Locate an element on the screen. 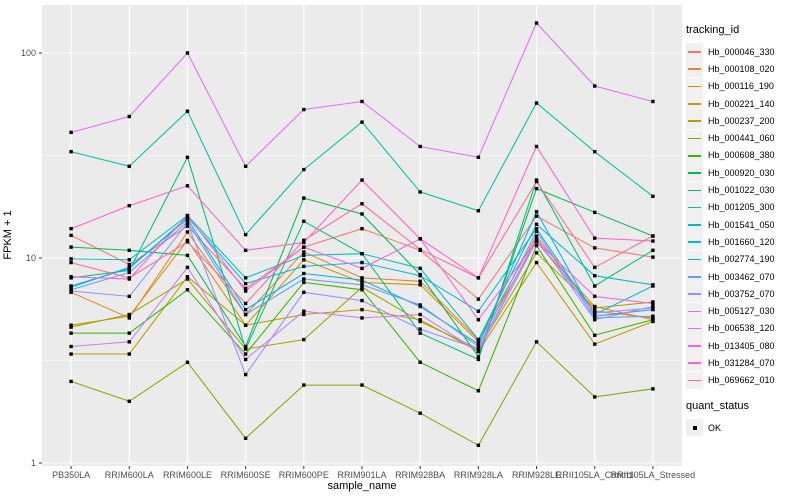  legend-entry-label: Hb_003752_070 is located at coordinates (741, 293).